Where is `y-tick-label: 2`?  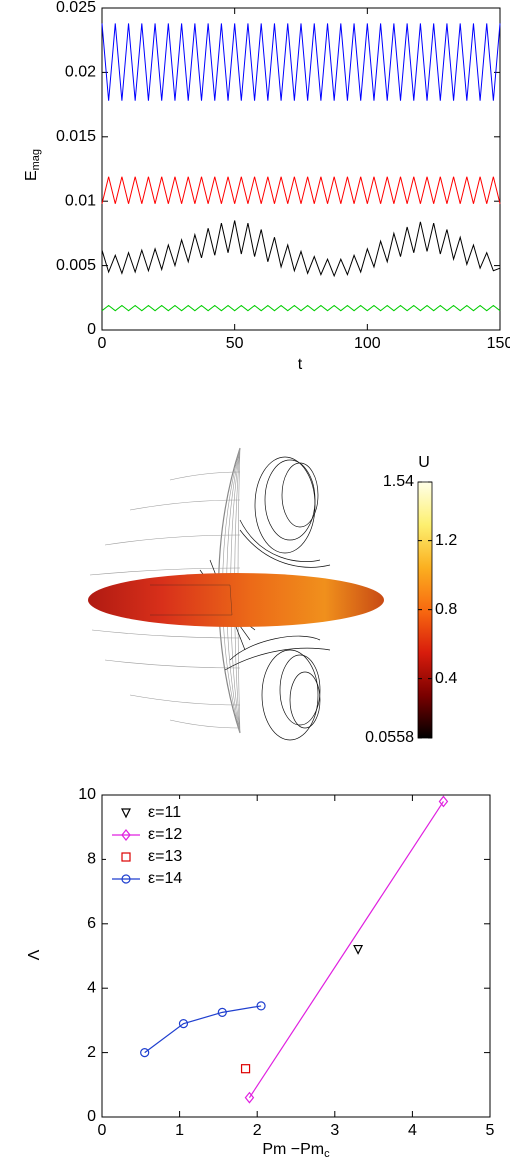 y-tick-label: 2 is located at coordinates (91, 1052).